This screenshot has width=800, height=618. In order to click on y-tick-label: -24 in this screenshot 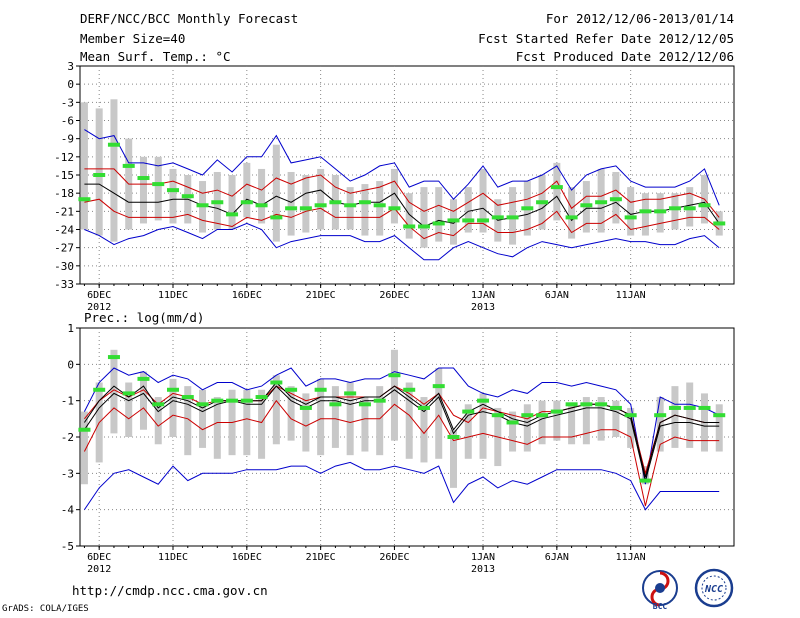, I will do `click(64, 230)`.